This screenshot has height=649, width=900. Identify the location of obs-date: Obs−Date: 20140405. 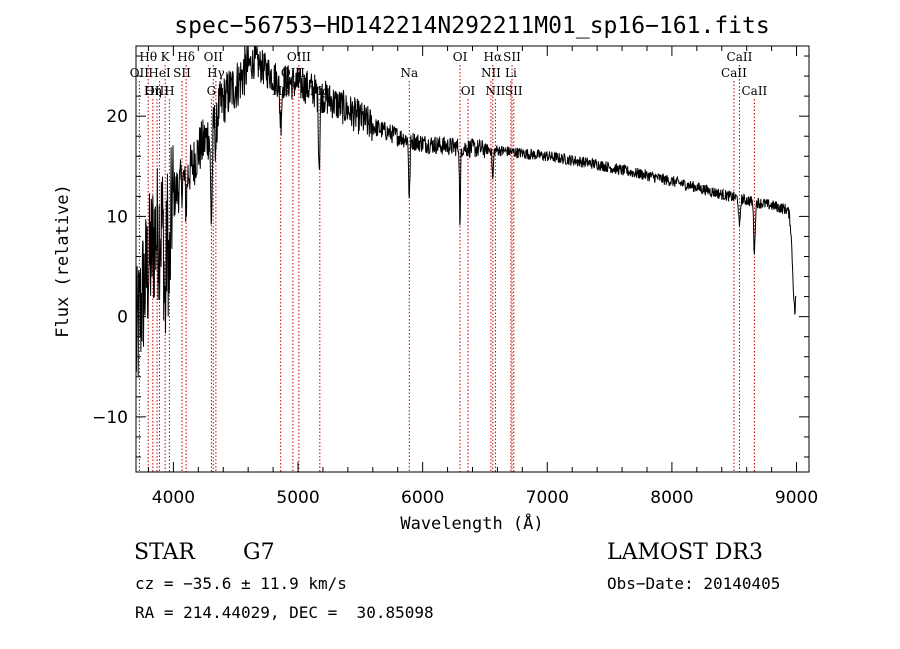
(694, 583).